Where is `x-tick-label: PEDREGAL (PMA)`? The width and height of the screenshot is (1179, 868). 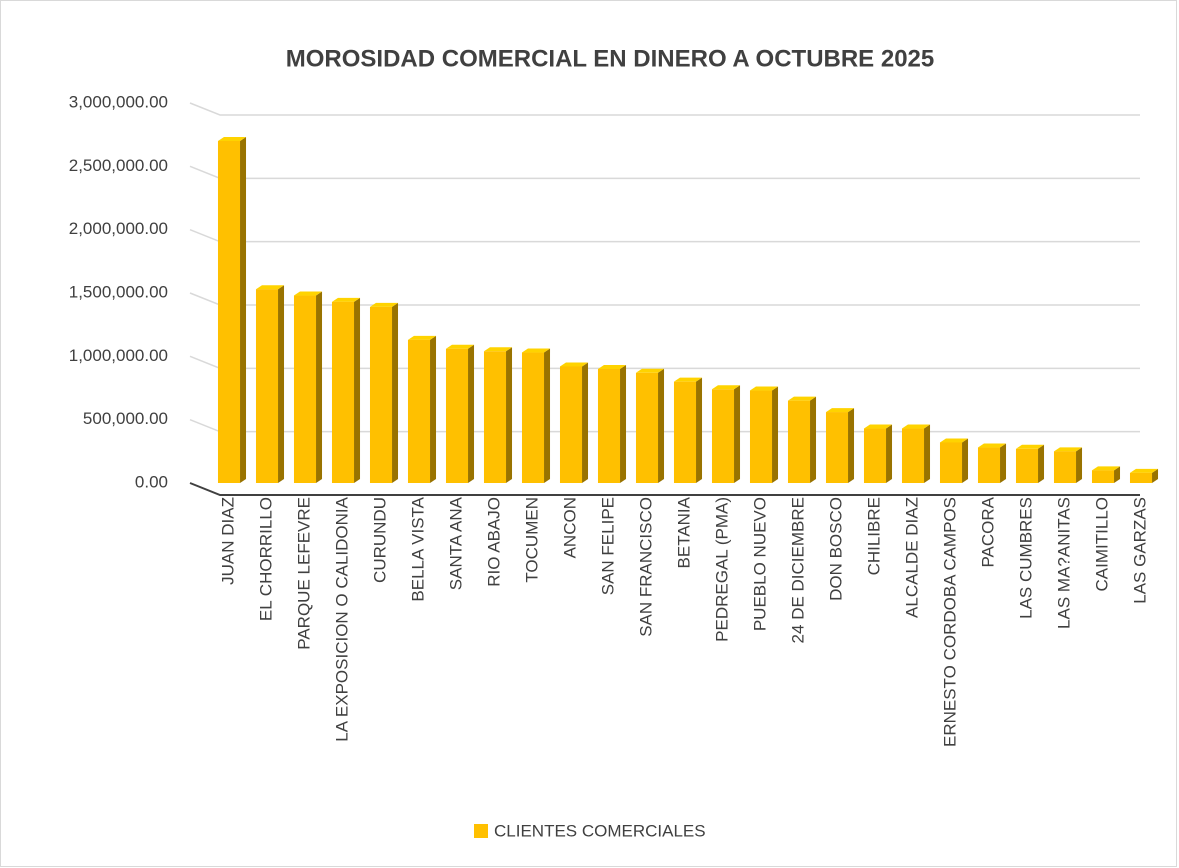
x-tick-label: PEDREGAL (PMA) is located at coordinates (721, 569).